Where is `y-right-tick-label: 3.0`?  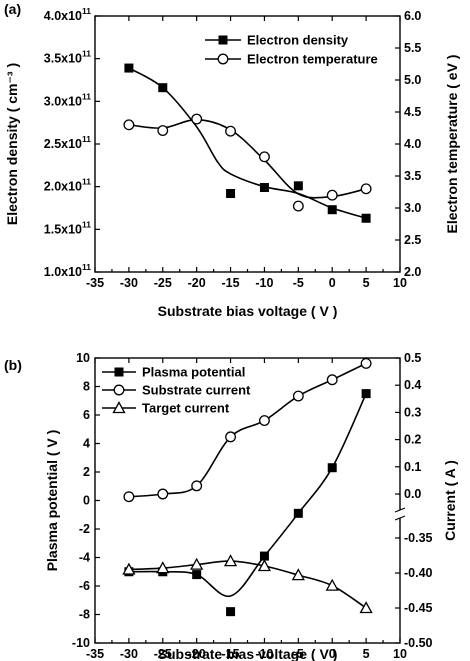
y-right-tick-label: 3.0 is located at coordinates (412, 208).